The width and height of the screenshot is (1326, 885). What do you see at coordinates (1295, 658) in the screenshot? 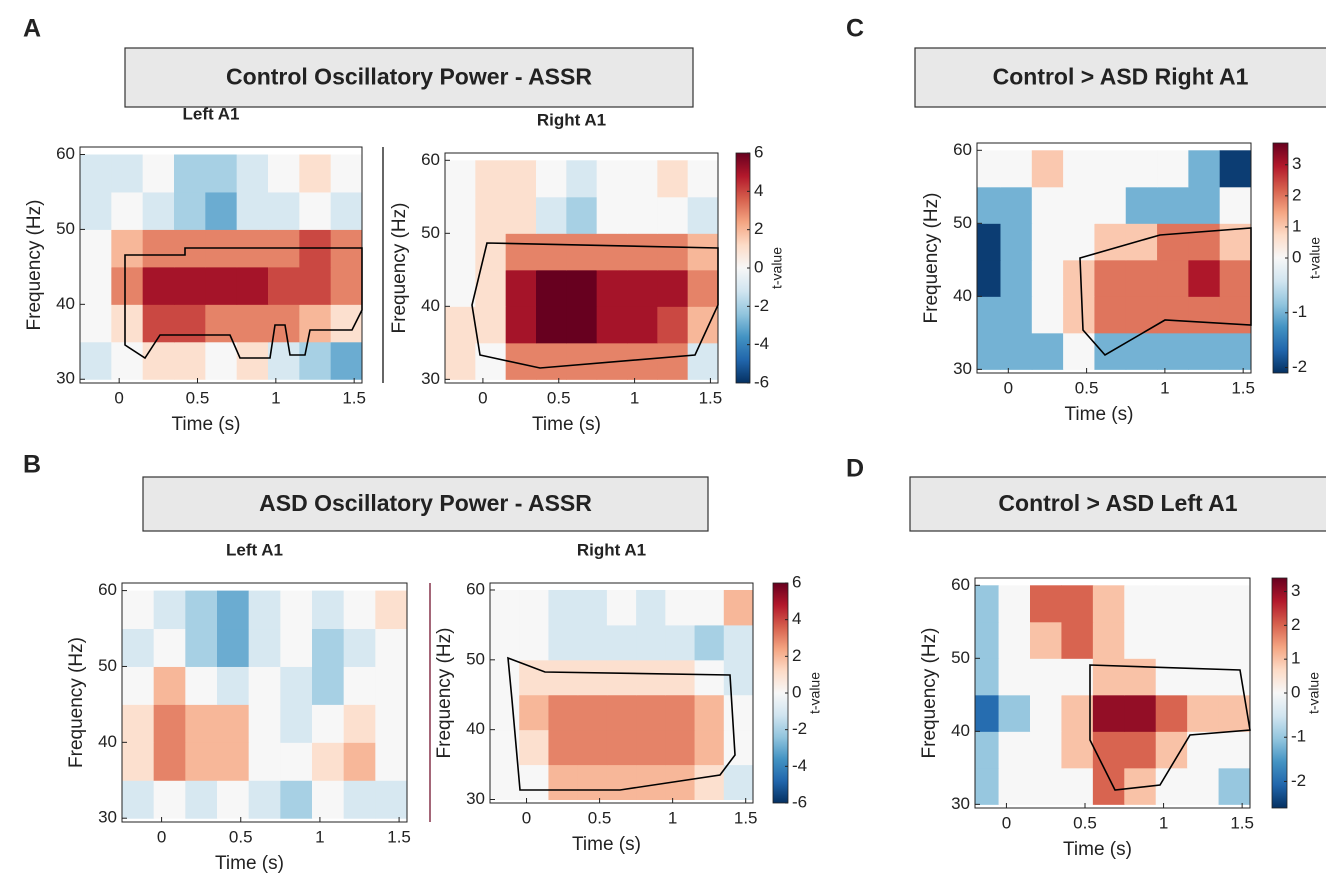
I see `colorbar-tick-label: 1` at bounding box center [1295, 658].